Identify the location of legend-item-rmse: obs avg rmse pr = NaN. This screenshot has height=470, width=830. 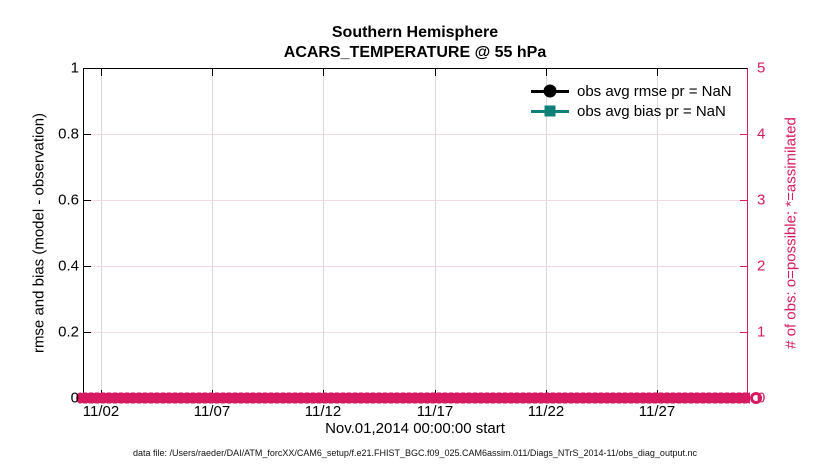
(631, 91).